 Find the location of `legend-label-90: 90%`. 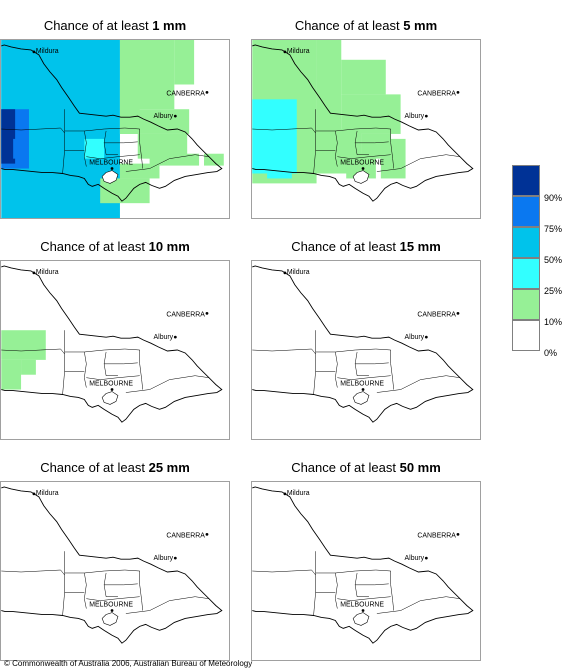

legend-label-90: 90% is located at coordinates (553, 198).